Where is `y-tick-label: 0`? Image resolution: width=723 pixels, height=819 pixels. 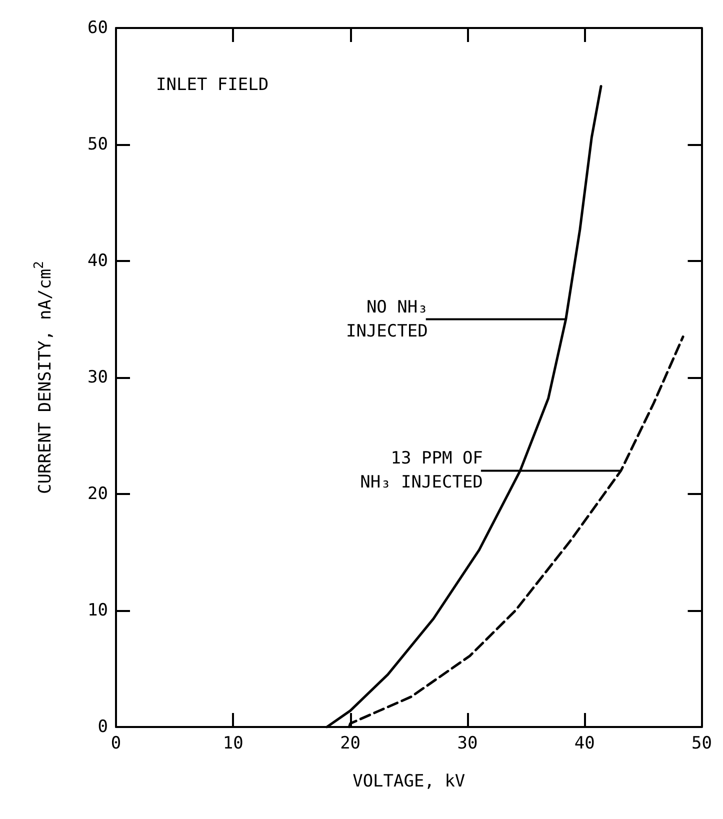 y-tick-label: 0 is located at coordinates (103, 727).